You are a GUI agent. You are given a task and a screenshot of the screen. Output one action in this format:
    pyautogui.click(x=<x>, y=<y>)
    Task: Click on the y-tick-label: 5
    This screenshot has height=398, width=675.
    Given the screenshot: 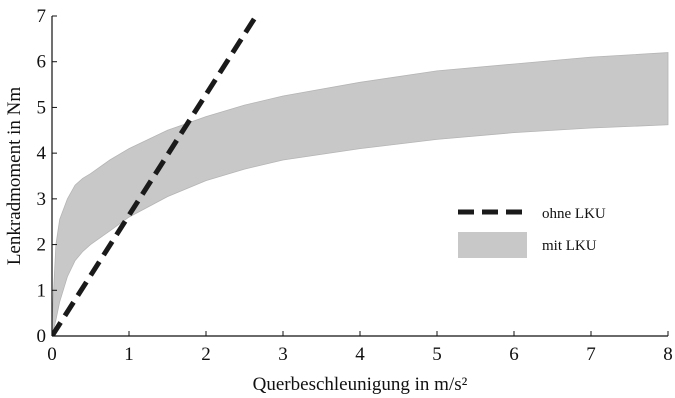 What is the action you would take?
    pyautogui.click(x=42, y=107)
    